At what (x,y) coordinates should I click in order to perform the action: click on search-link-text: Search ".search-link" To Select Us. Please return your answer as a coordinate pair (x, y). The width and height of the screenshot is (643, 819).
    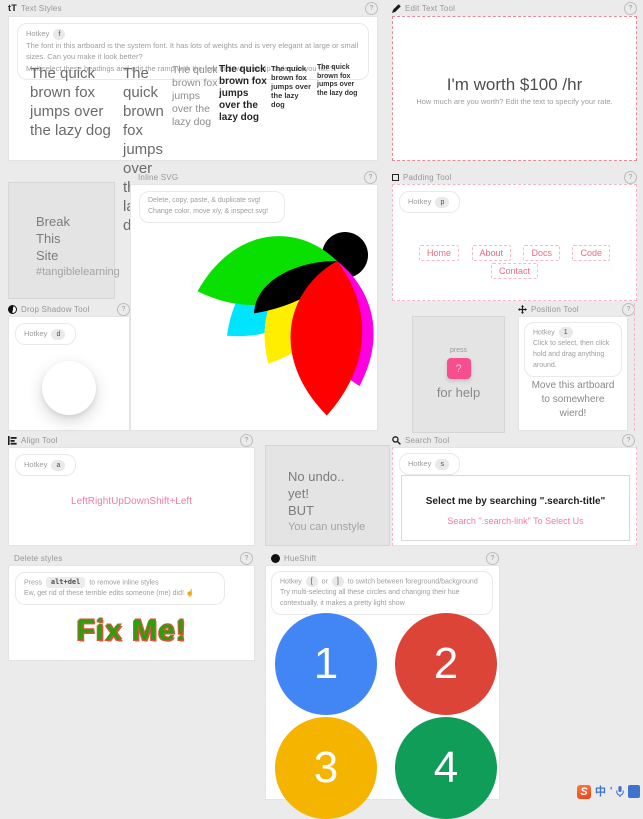
    Looking at the image, I should click on (515, 521).